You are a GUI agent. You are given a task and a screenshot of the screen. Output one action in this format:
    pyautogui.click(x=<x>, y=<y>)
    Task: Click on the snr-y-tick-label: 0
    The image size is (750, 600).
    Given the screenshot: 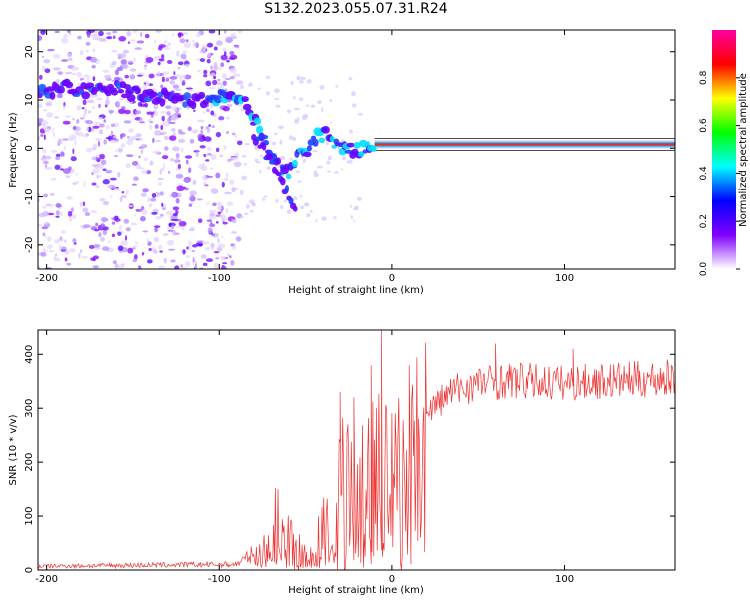 What is the action you would take?
    pyautogui.click(x=29, y=570)
    